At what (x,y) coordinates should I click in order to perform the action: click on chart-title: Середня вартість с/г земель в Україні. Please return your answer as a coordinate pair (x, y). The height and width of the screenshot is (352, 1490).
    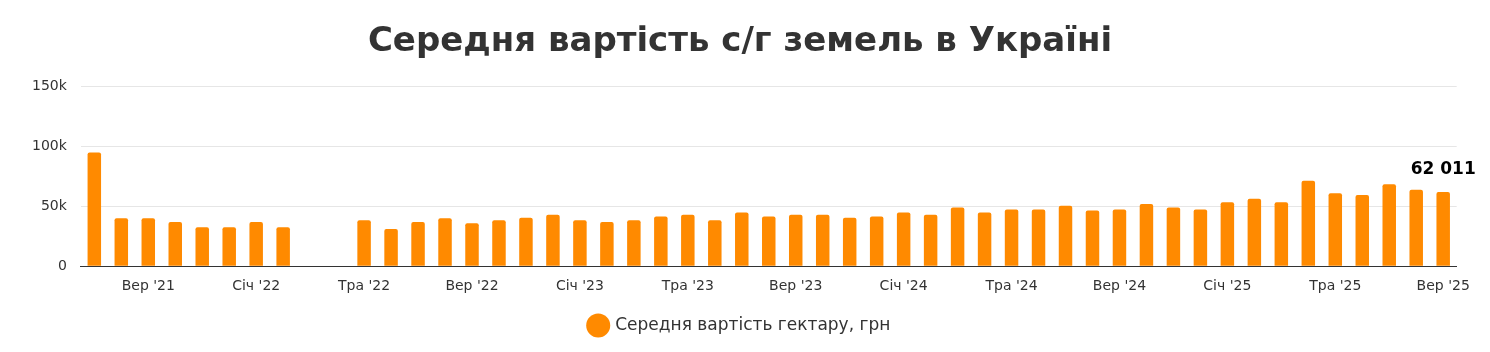
    Looking at the image, I should click on (740, 39).